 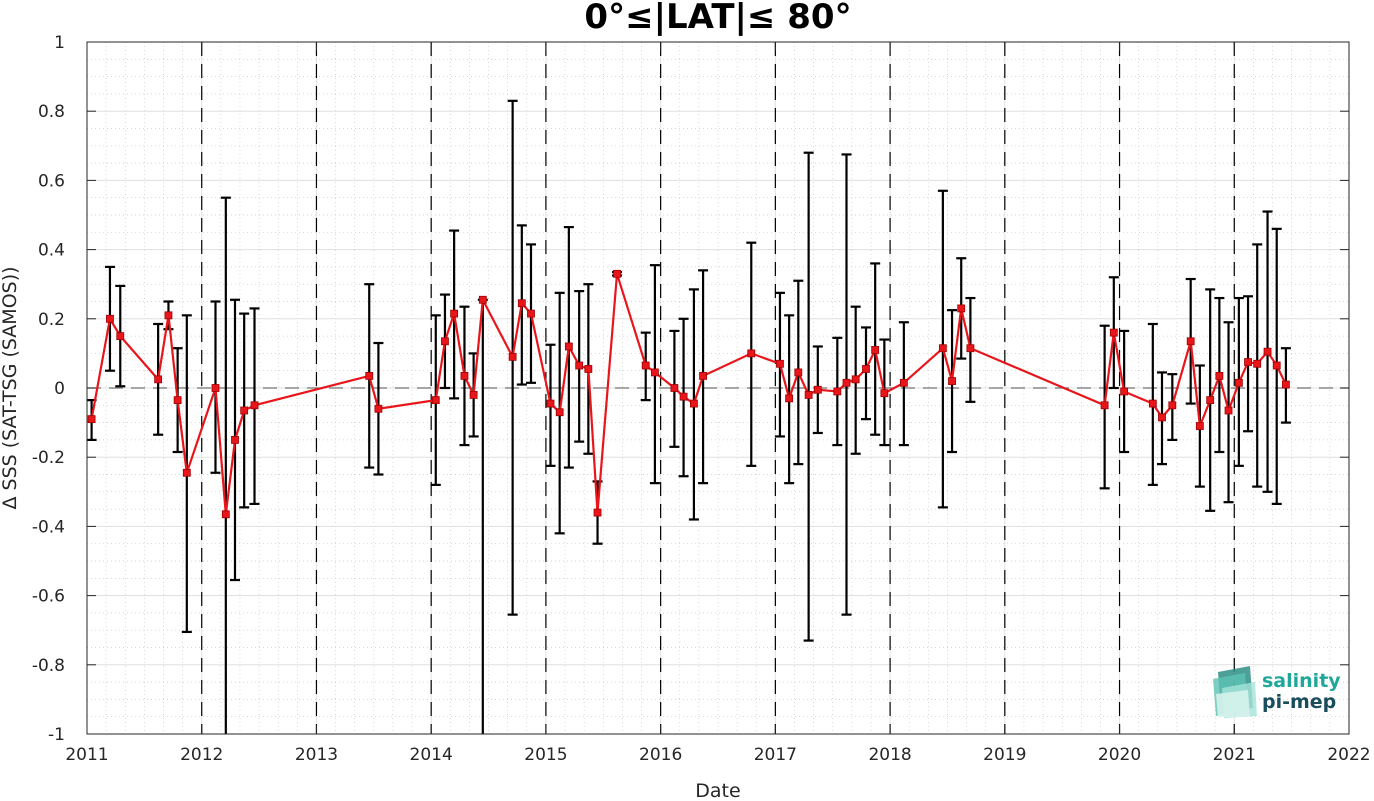 What do you see at coordinates (1301, 681) in the screenshot?
I see `logo-text-salinity: salinity` at bounding box center [1301, 681].